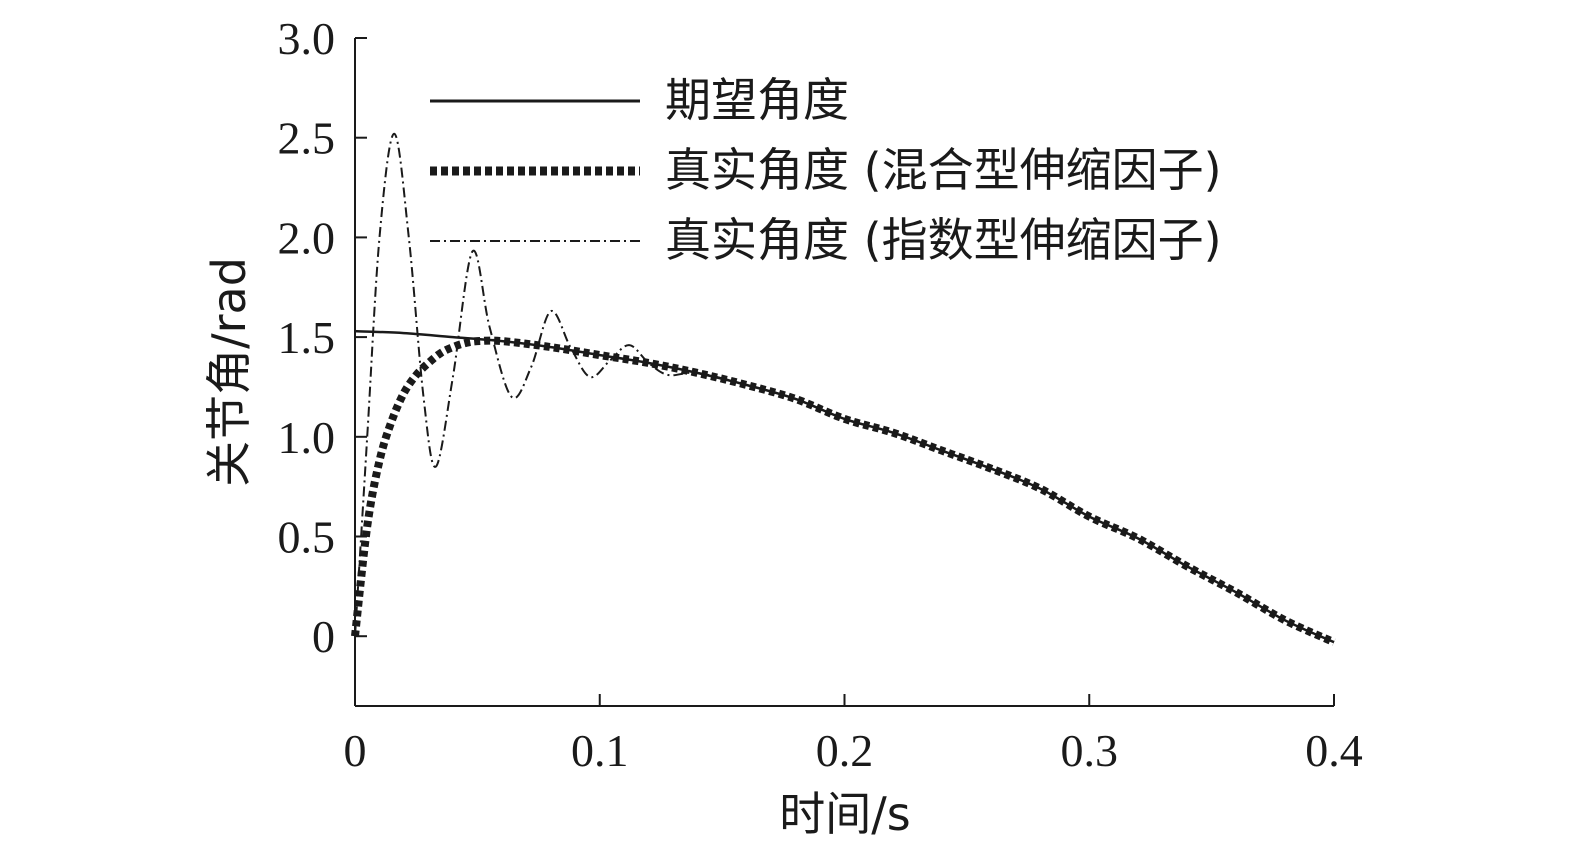 The height and width of the screenshot is (856, 1575). I want to click on x-tick-label: 0, so click(355, 750).